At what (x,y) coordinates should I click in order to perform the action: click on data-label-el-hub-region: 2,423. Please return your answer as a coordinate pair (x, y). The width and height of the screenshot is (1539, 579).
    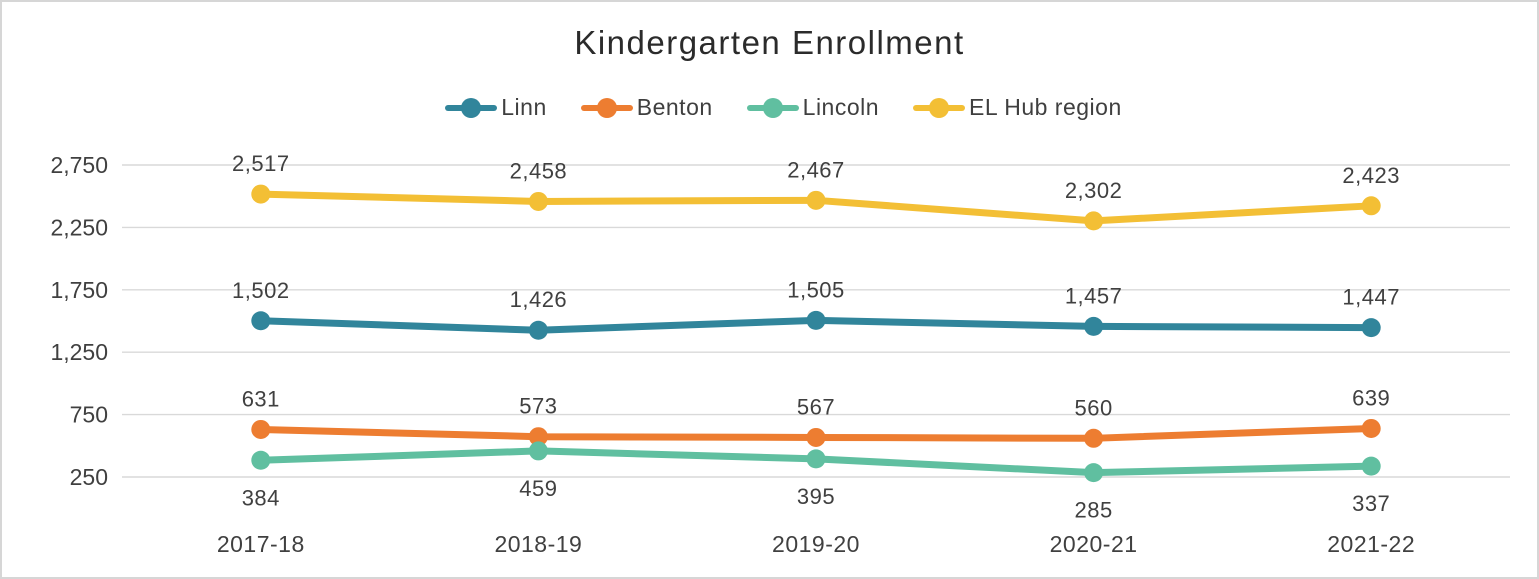
    Looking at the image, I should click on (1371, 175).